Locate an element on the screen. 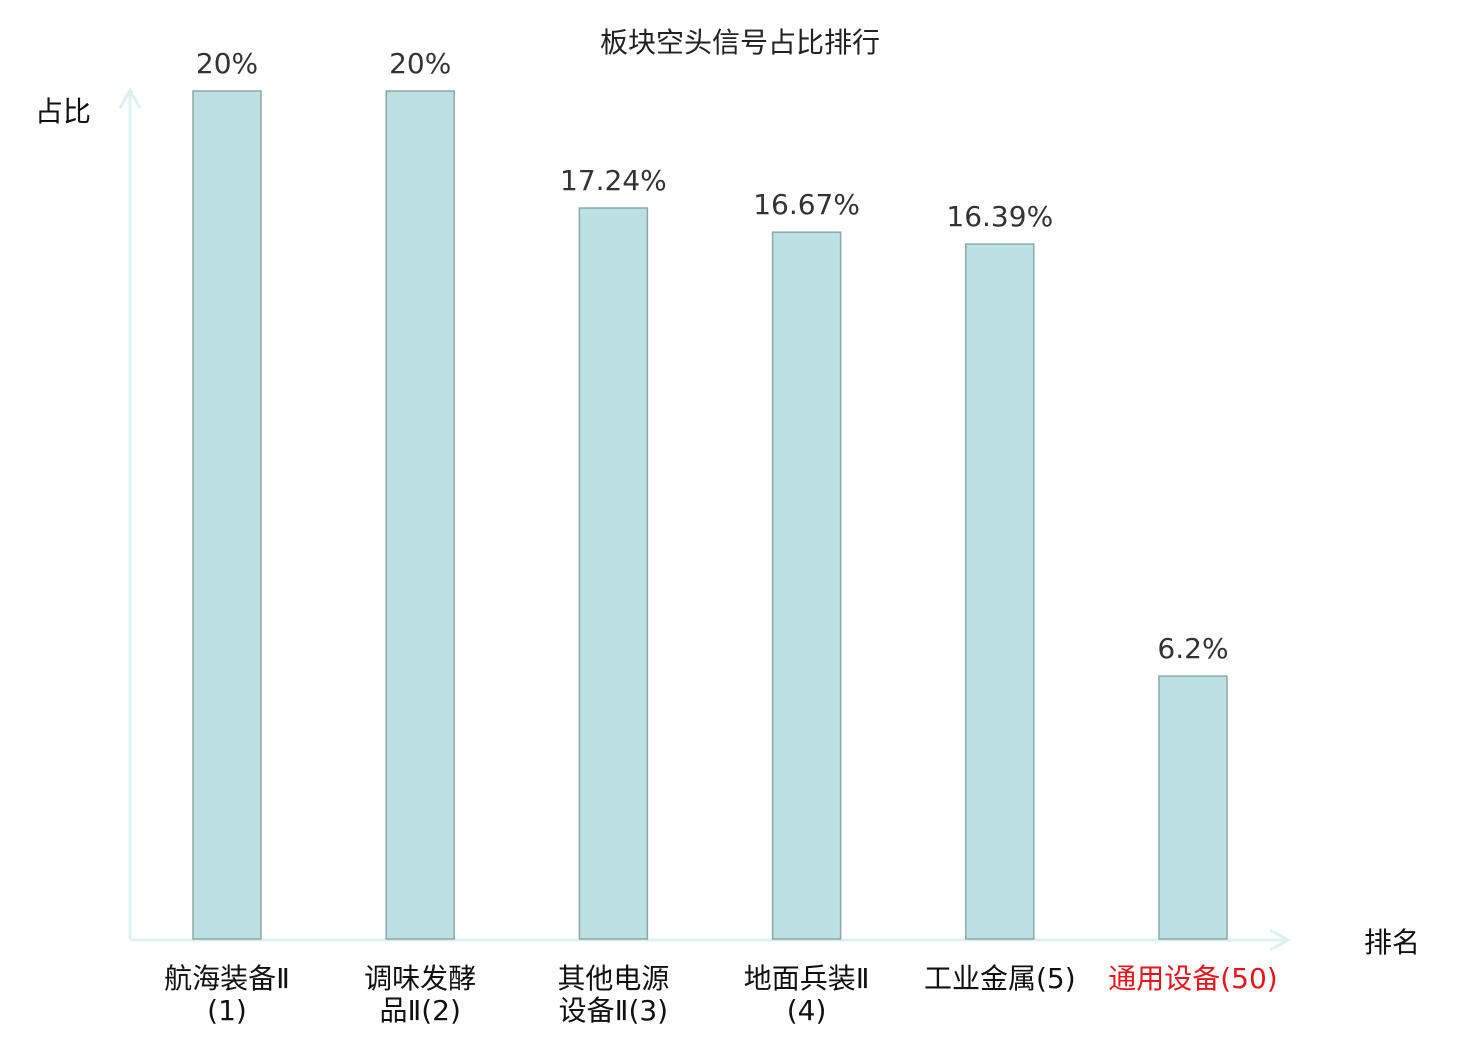 This screenshot has width=1480, height=1040. x-tick-label: 调味发酵品Ⅱ(2) is located at coordinates (420, 994).